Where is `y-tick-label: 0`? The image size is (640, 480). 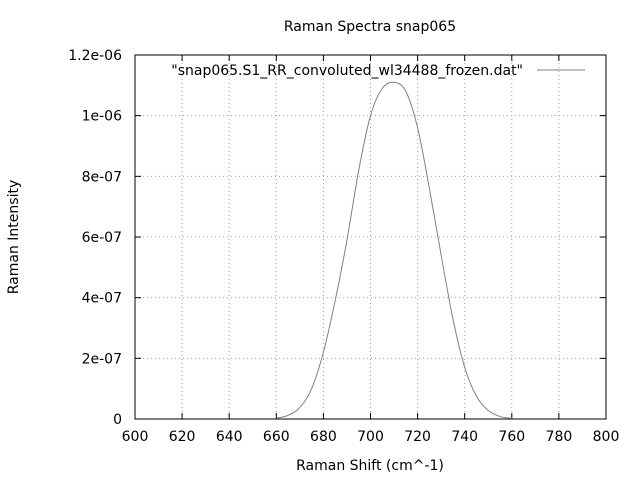 y-tick-label: 0 is located at coordinates (117, 420).